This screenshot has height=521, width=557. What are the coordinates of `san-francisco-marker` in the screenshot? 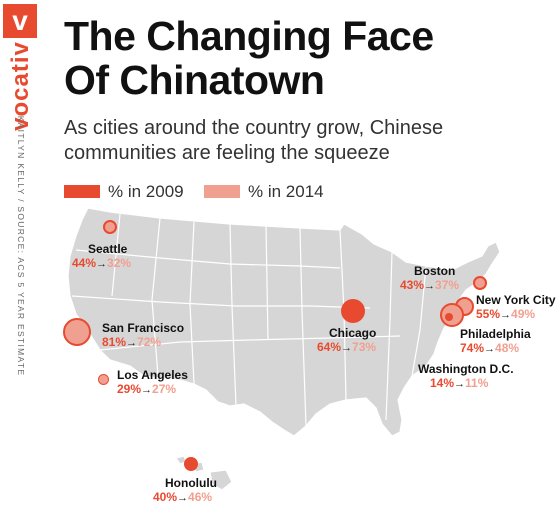 It's located at (77, 332).